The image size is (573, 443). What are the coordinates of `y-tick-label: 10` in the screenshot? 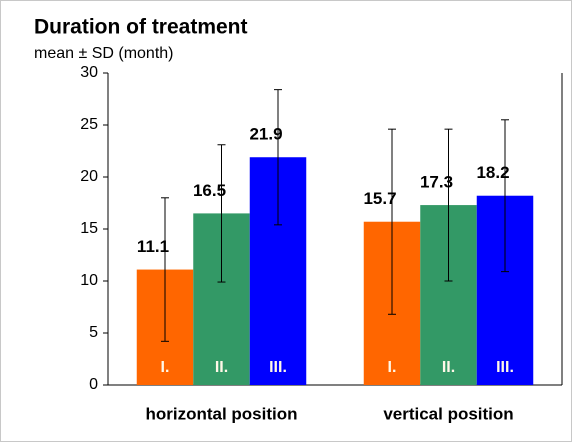 It's located at (89, 280).